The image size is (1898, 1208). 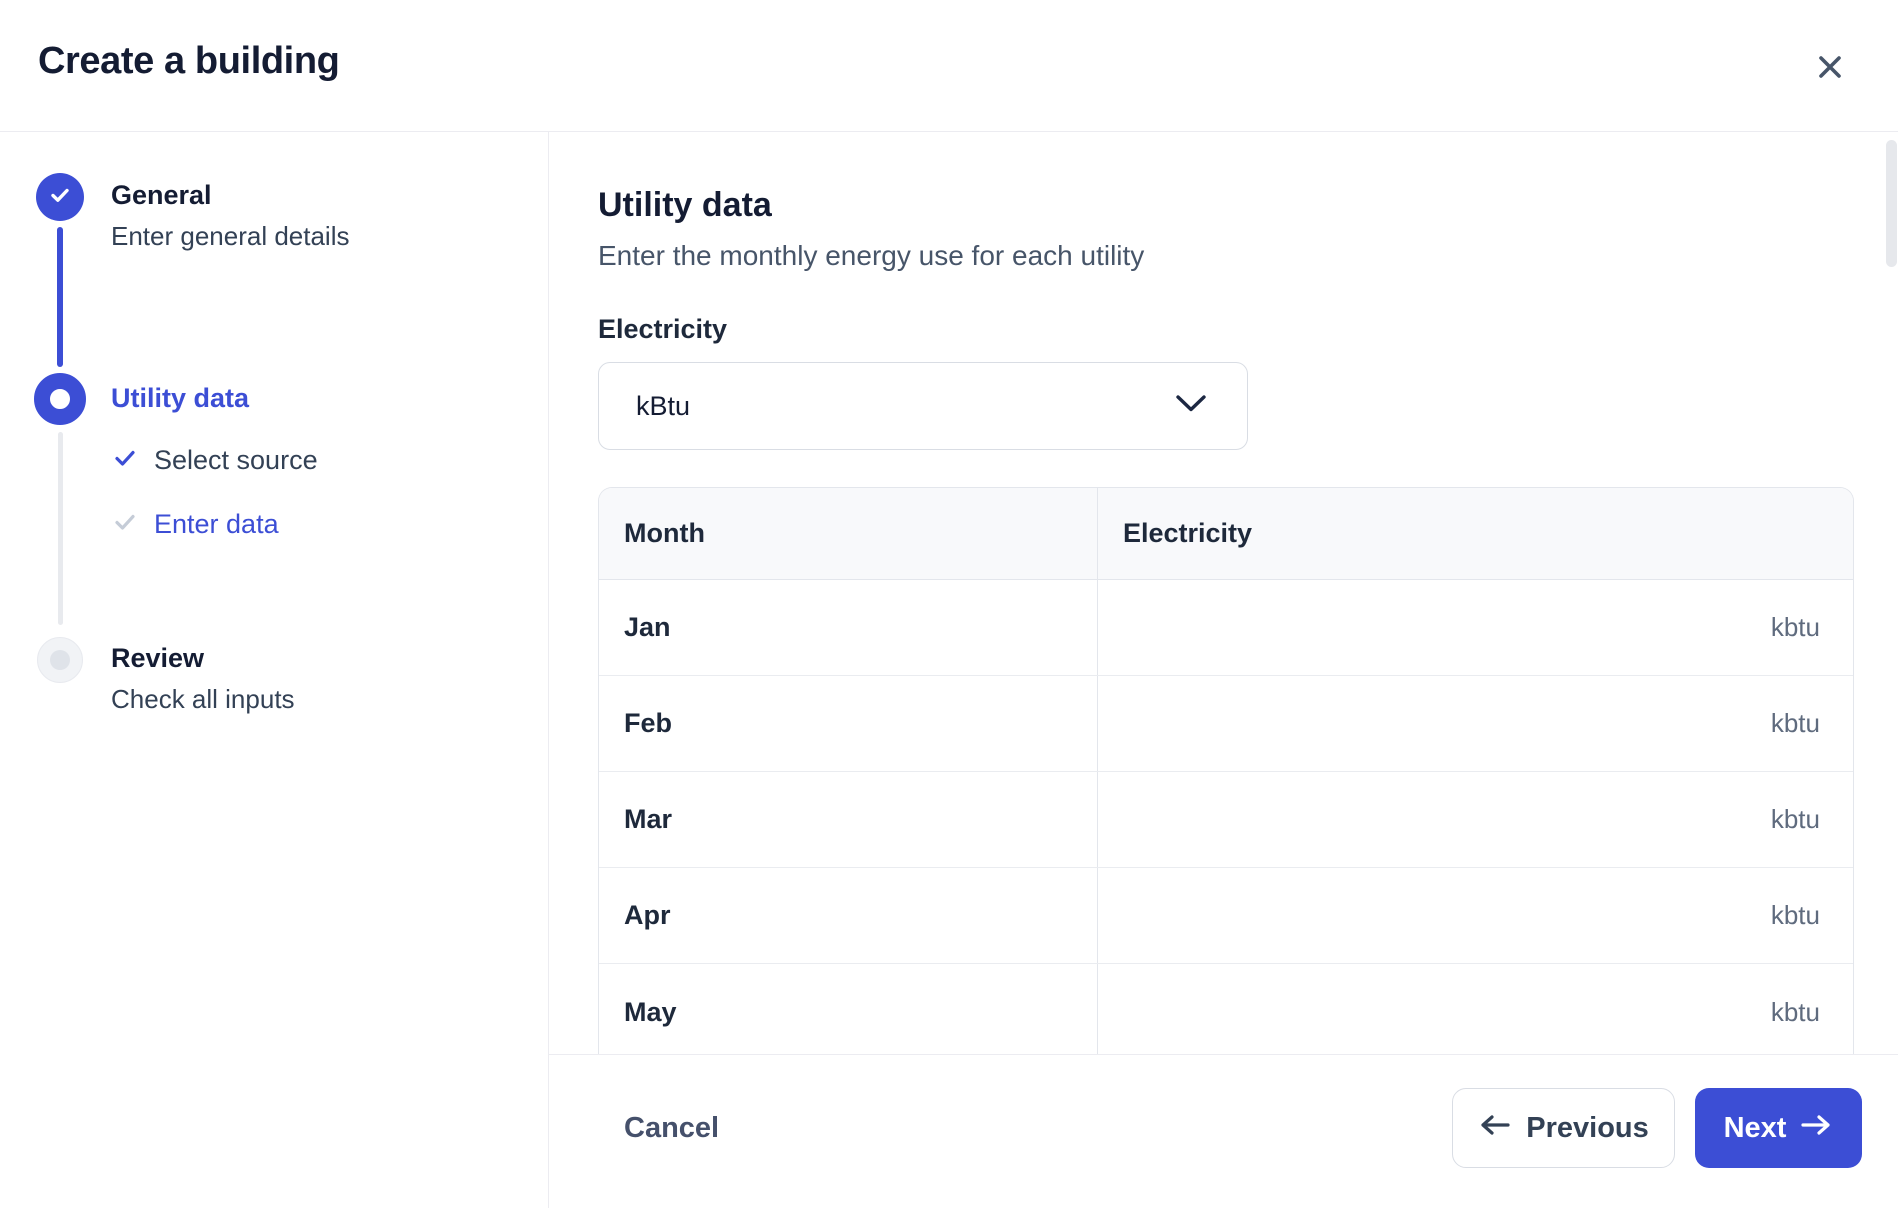 What do you see at coordinates (685, 205) in the screenshot?
I see `page-title: Utility data` at bounding box center [685, 205].